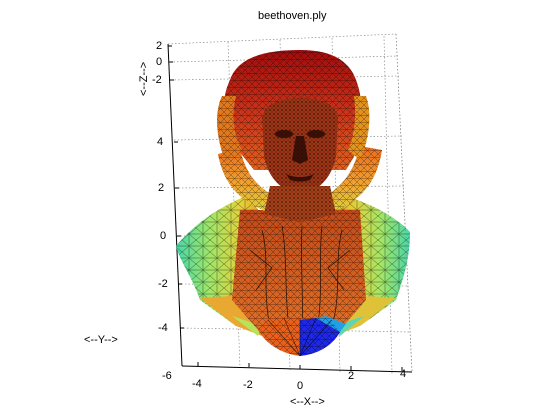 The image size is (560, 418). I want to click on y-axis-label: <--Y-->, so click(101, 340).